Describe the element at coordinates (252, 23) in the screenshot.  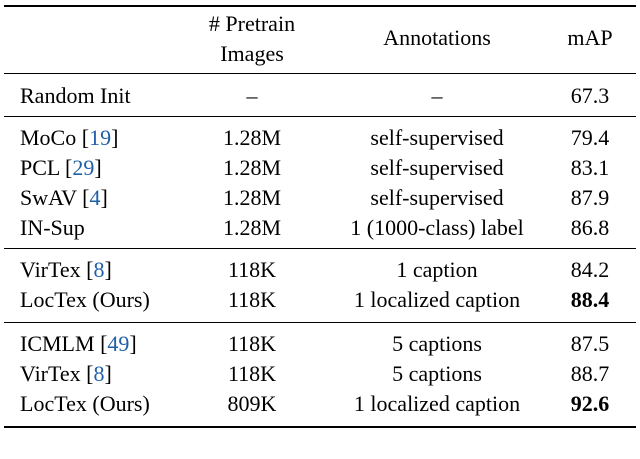
I see `header-pretrain-line1: # Pretrain` at that location.